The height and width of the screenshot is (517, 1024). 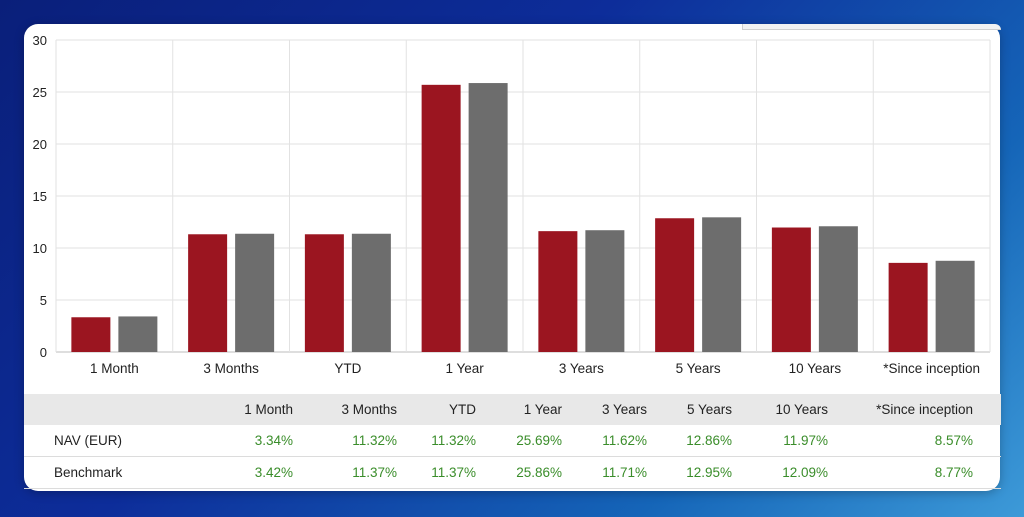 What do you see at coordinates (624, 472) in the screenshot?
I see `value-cell: 11.71%` at bounding box center [624, 472].